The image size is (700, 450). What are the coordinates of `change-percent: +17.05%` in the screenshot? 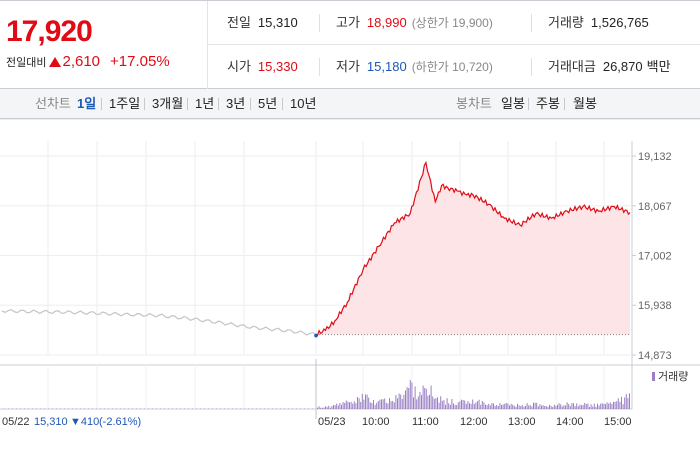 It's located at (140, 61).